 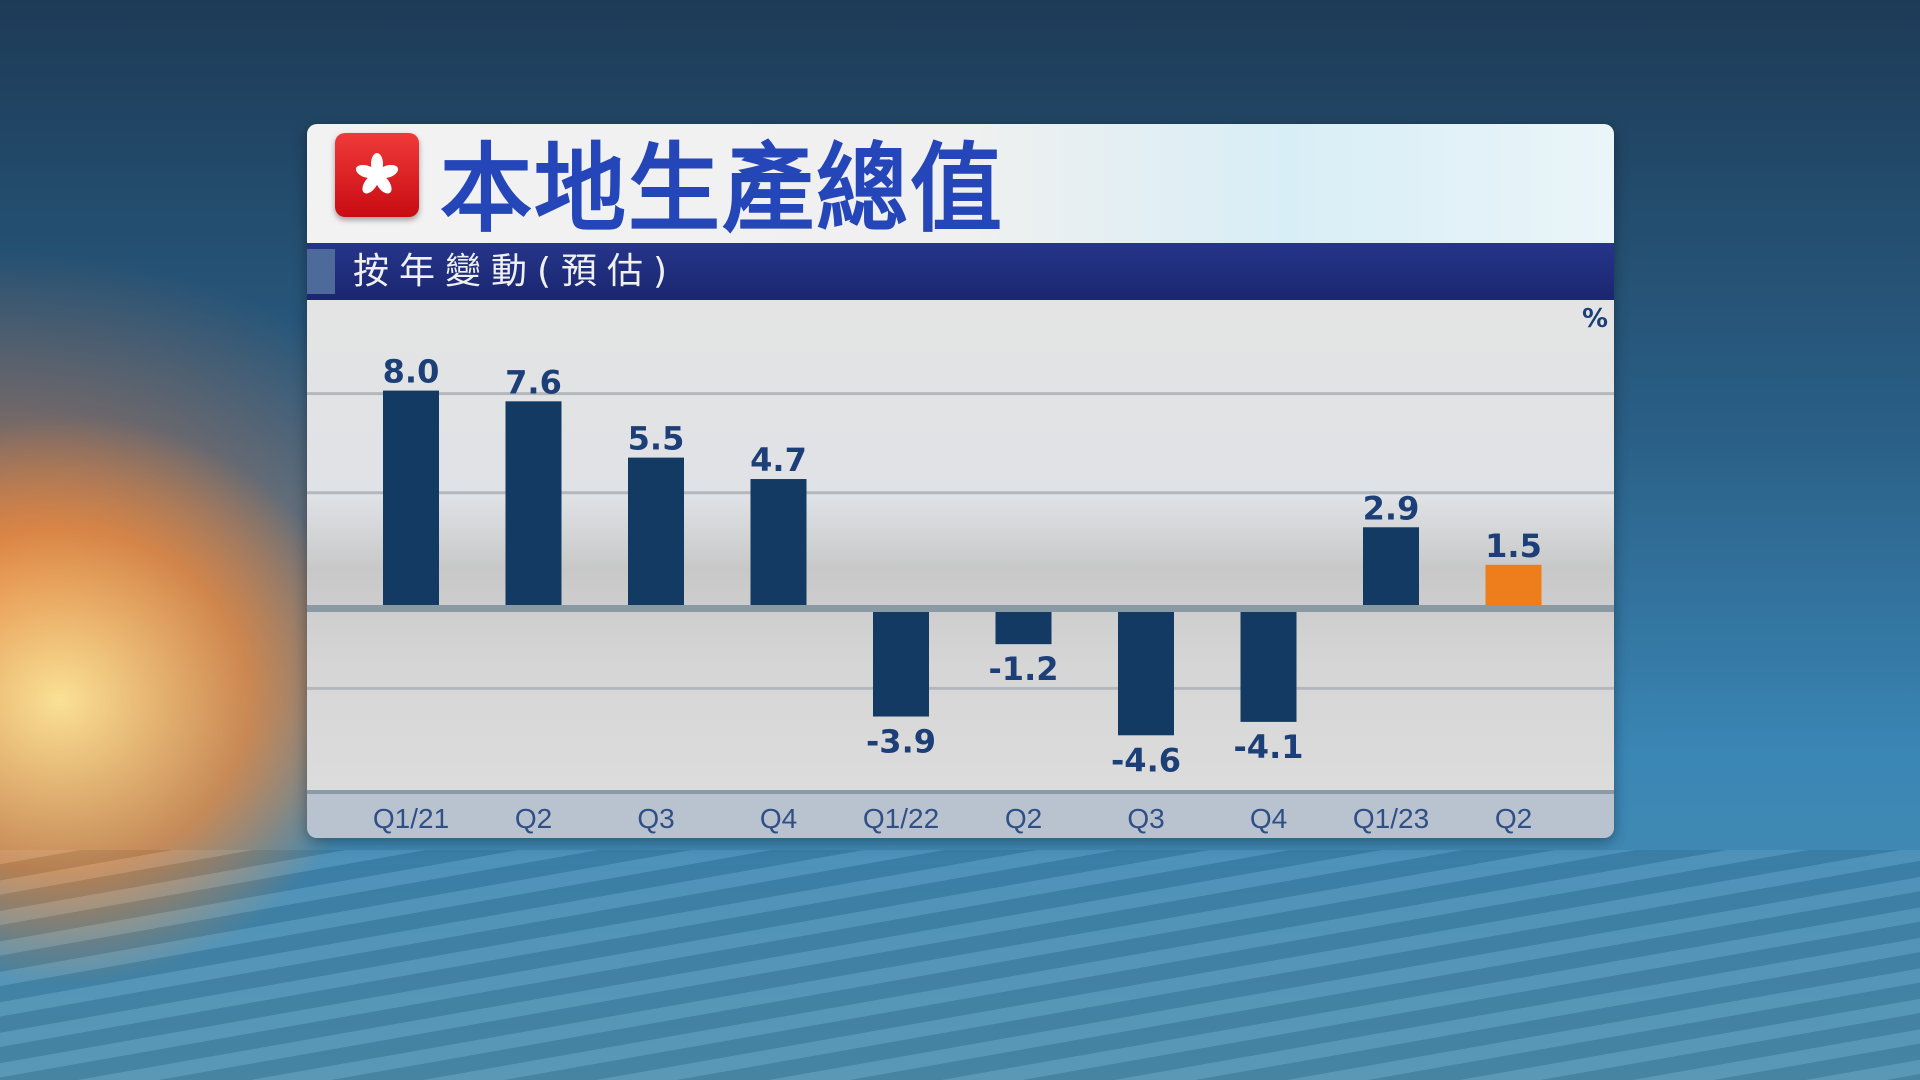 What do you see at coordinates (901, 818) in the screenshot?
I see `x-tick-label: Q1/22` at bounding box center [901, 818].